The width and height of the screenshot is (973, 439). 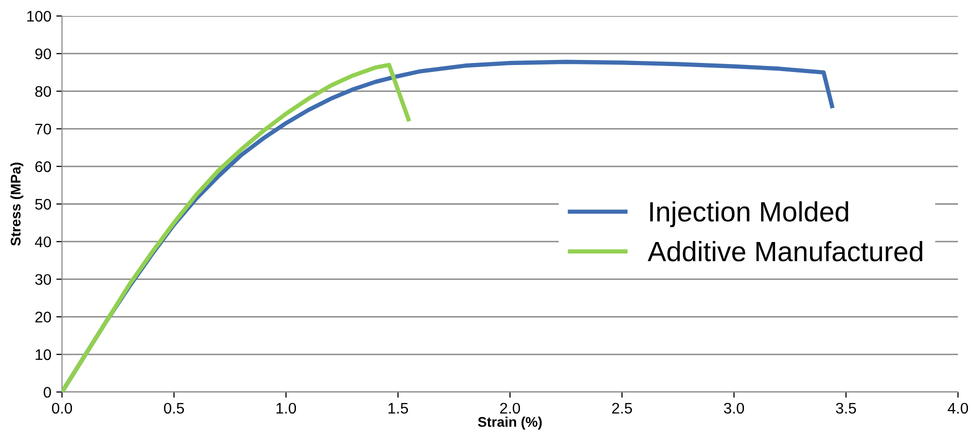 What do you see at coordinates (785, 251) in the screenshot?
I see `legend-label: Additive Manufactured` at bounding box center [785, 251].